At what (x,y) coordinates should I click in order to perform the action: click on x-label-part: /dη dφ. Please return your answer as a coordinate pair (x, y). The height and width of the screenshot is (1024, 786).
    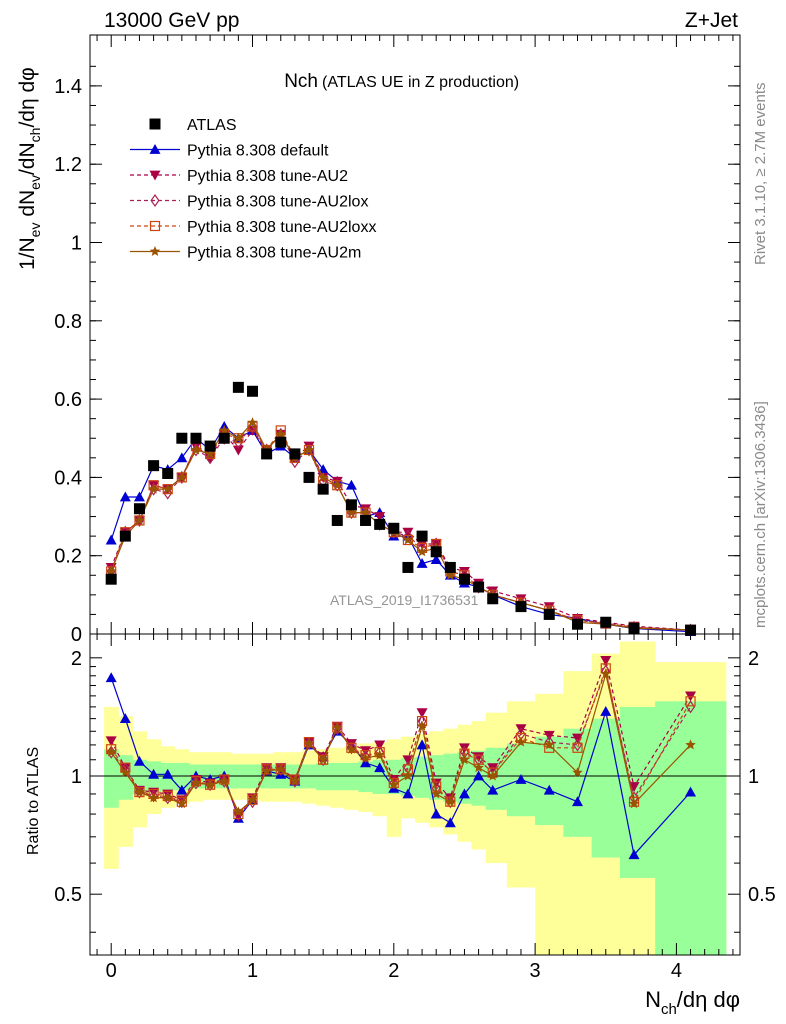
    Looking at the image, I should click on (708, 999).